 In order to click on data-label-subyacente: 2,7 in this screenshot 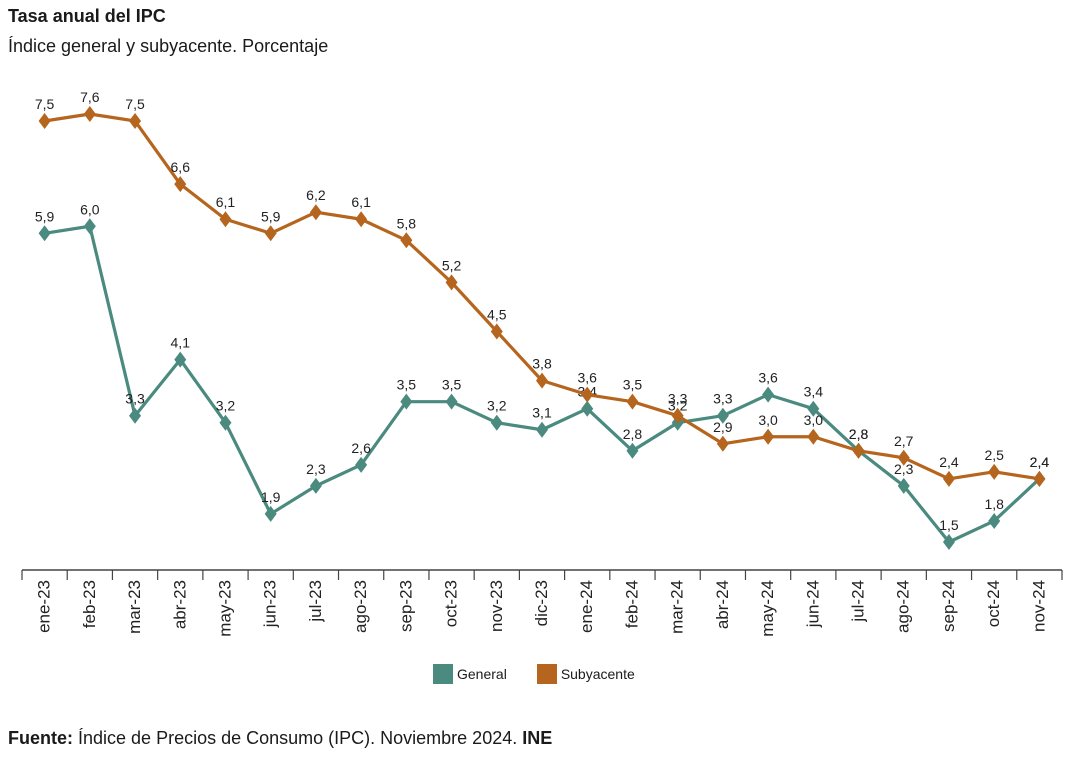, I will do `click(904, 441)`.